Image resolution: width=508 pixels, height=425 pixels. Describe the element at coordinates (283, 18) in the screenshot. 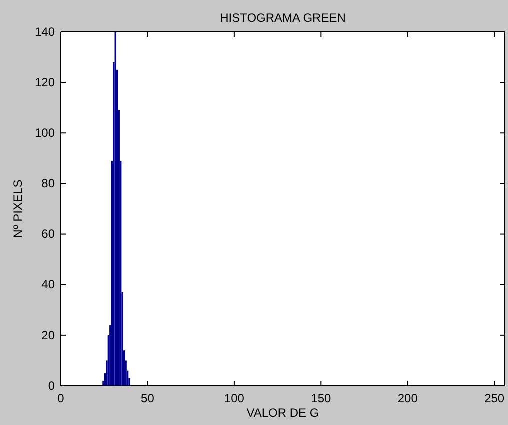

I see `chart-title: HISTOGRAMA GREEN` at that location.